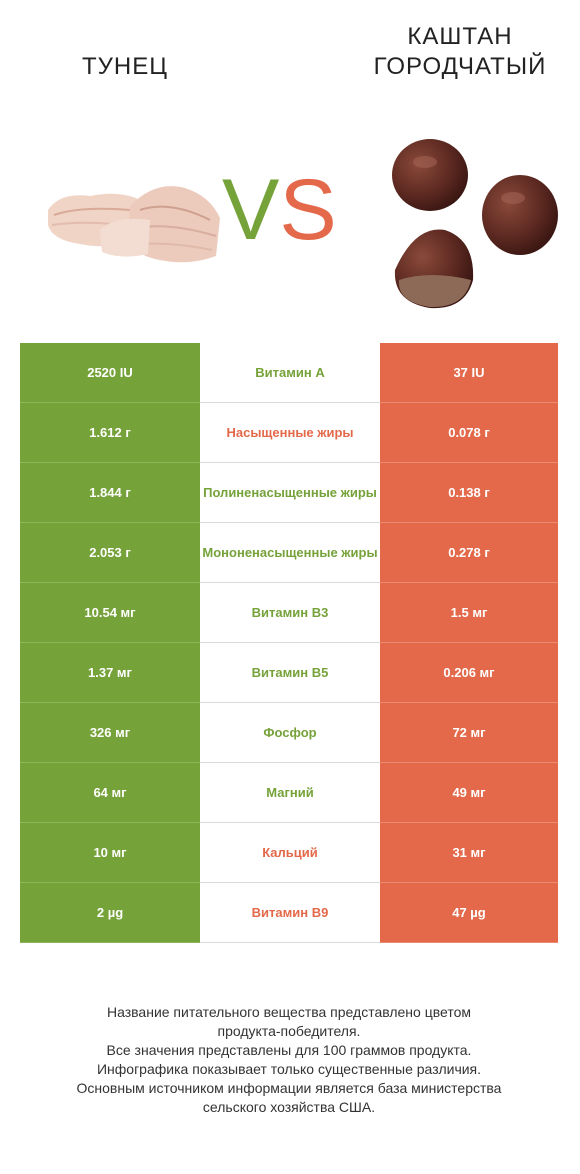 The width and height of the screenshot is (580, 1174). I want to click on left-value: 1.37 мг, so click(110, 672).